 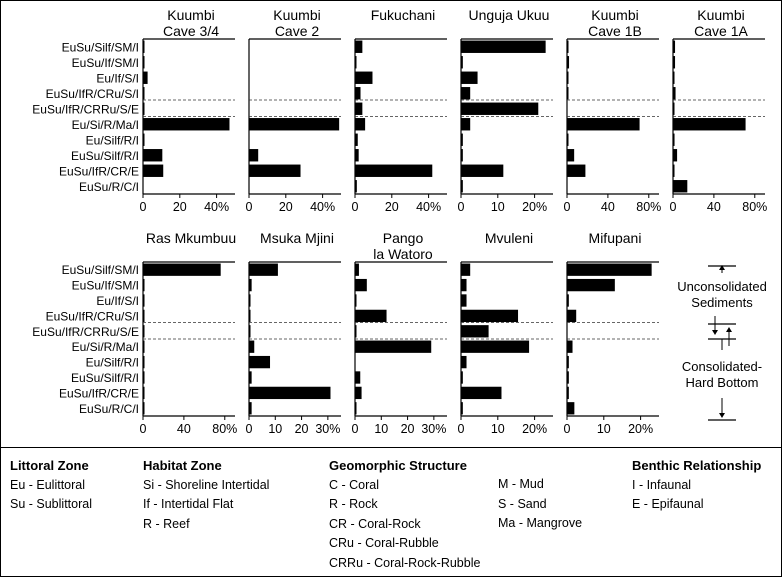 I want to click on key-upper-label: Unconsolidated, so click(x=722, y=286).